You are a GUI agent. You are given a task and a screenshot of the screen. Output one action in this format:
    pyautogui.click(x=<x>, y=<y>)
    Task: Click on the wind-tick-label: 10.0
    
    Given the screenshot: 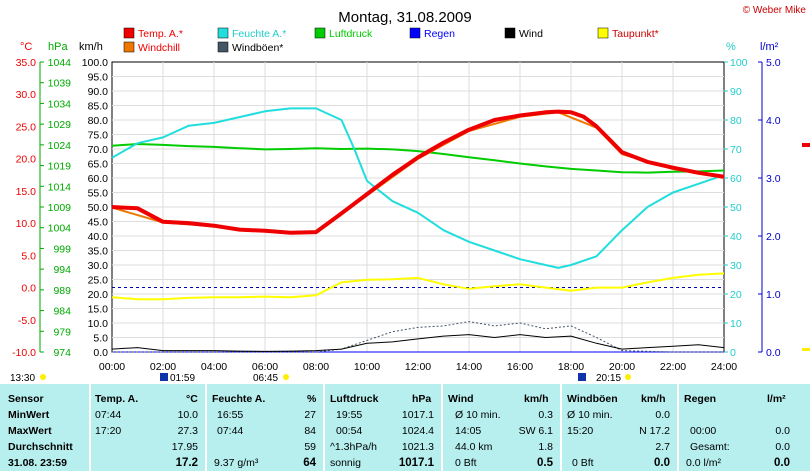 What is the action you would take?
    pyautogui.click(x=98, y=324)
    